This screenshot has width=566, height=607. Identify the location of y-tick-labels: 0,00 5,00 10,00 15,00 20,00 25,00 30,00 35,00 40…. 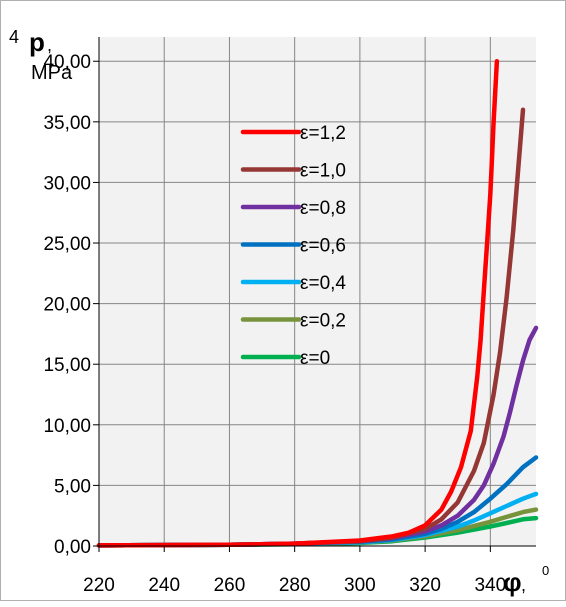
(71, 305).